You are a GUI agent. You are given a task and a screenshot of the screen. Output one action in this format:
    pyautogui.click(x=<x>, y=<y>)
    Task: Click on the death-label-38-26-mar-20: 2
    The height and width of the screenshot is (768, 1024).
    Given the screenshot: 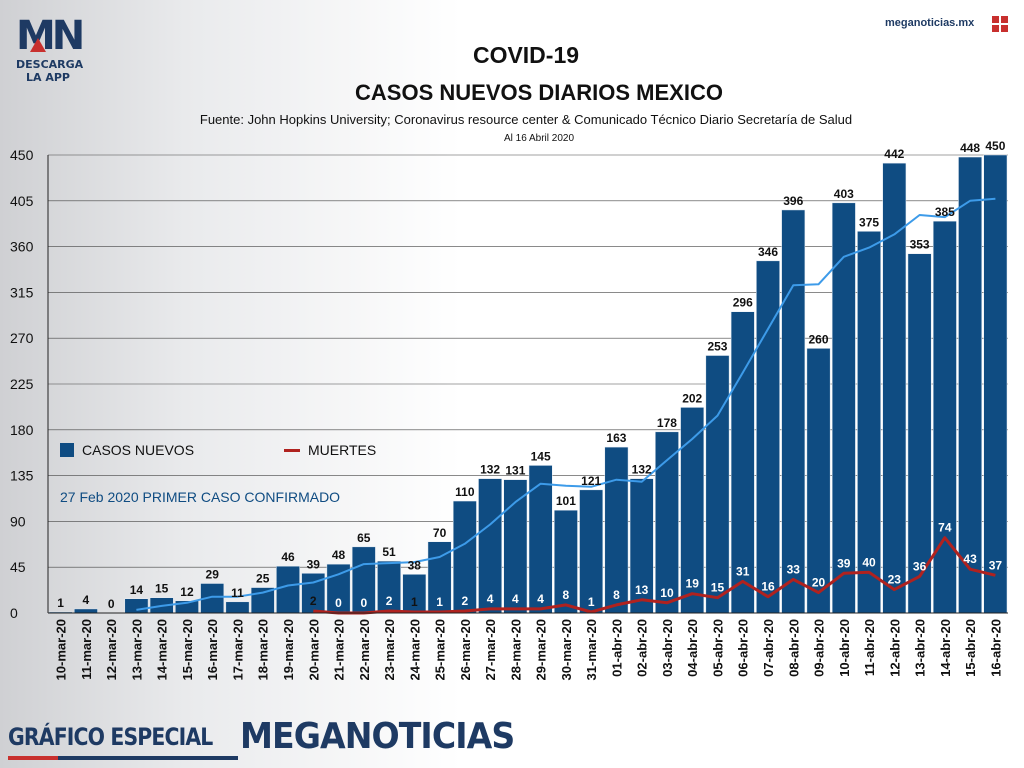 What is the action you would take?
    pyautogui.click(x=464, y=601)
    